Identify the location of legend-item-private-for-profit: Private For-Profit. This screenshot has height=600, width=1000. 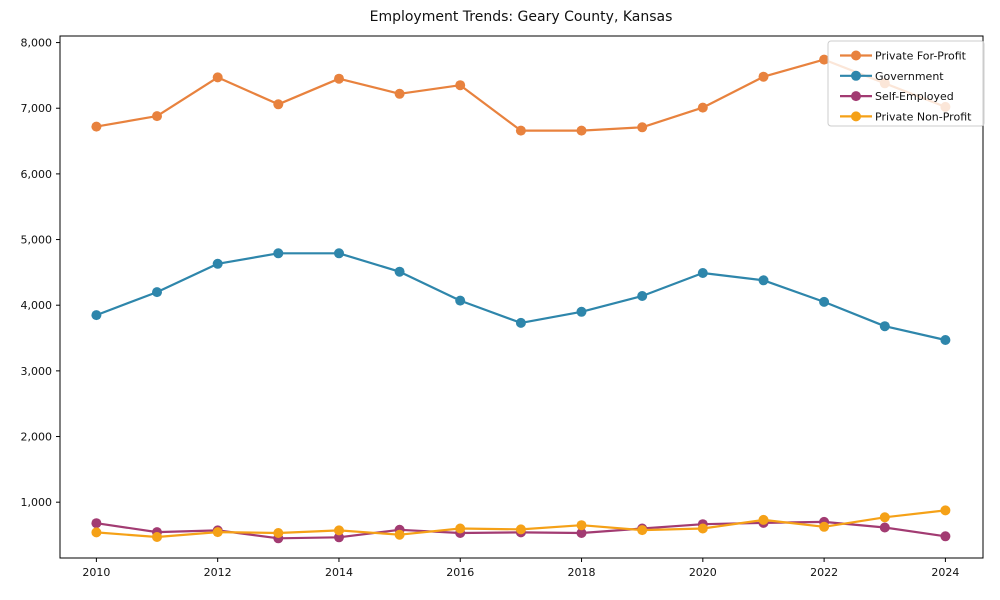
(903, 56).